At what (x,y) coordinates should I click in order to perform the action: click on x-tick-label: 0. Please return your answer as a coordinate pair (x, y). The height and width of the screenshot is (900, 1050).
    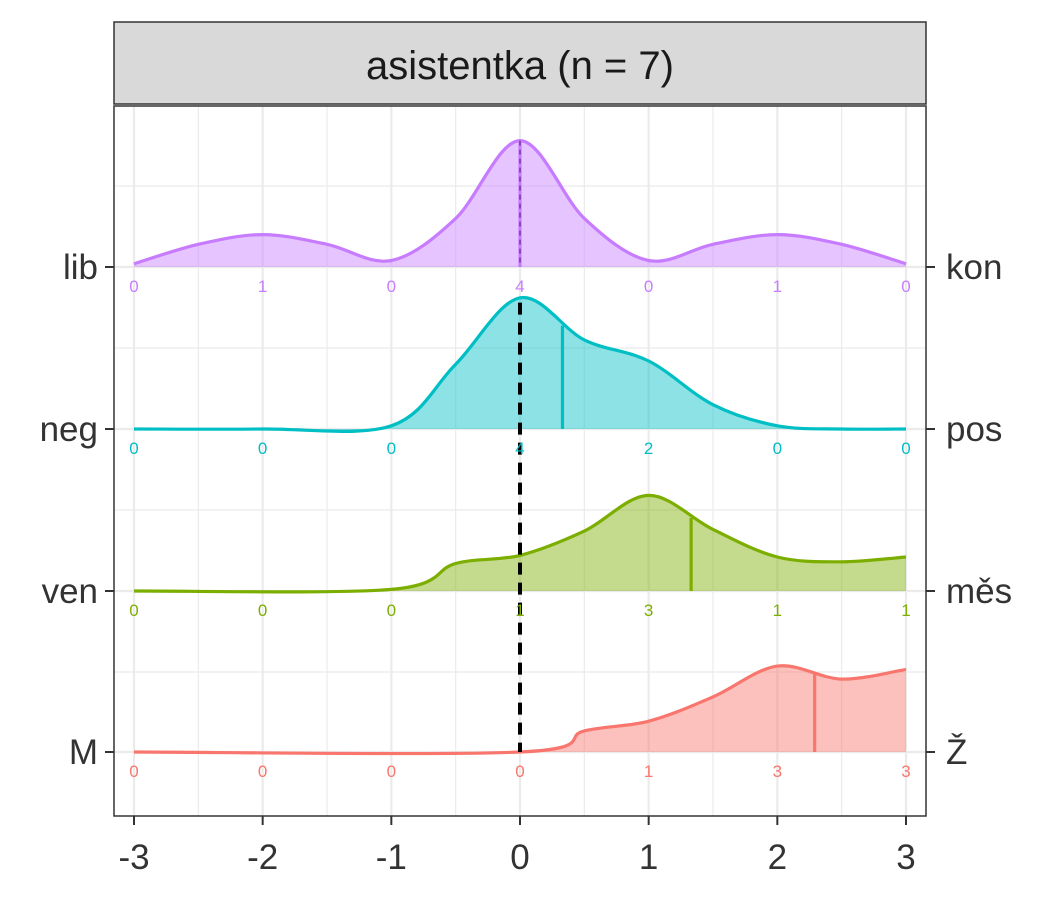
    Looking at the image, I should click on (519, 857).